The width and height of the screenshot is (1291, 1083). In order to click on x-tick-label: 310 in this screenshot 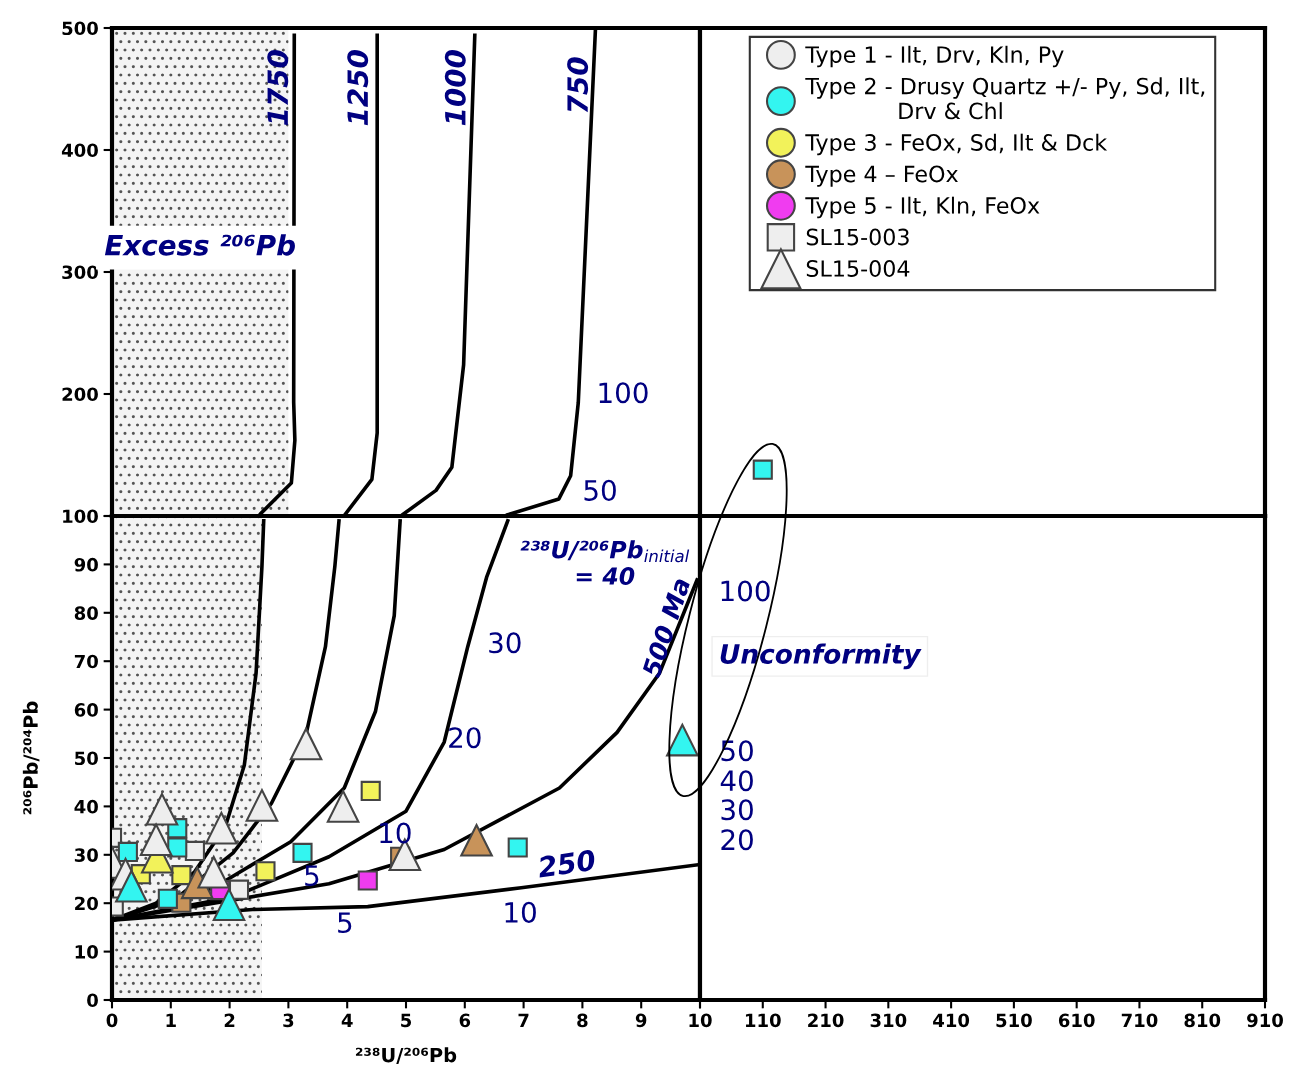, I will do `click(888, 1020)`.